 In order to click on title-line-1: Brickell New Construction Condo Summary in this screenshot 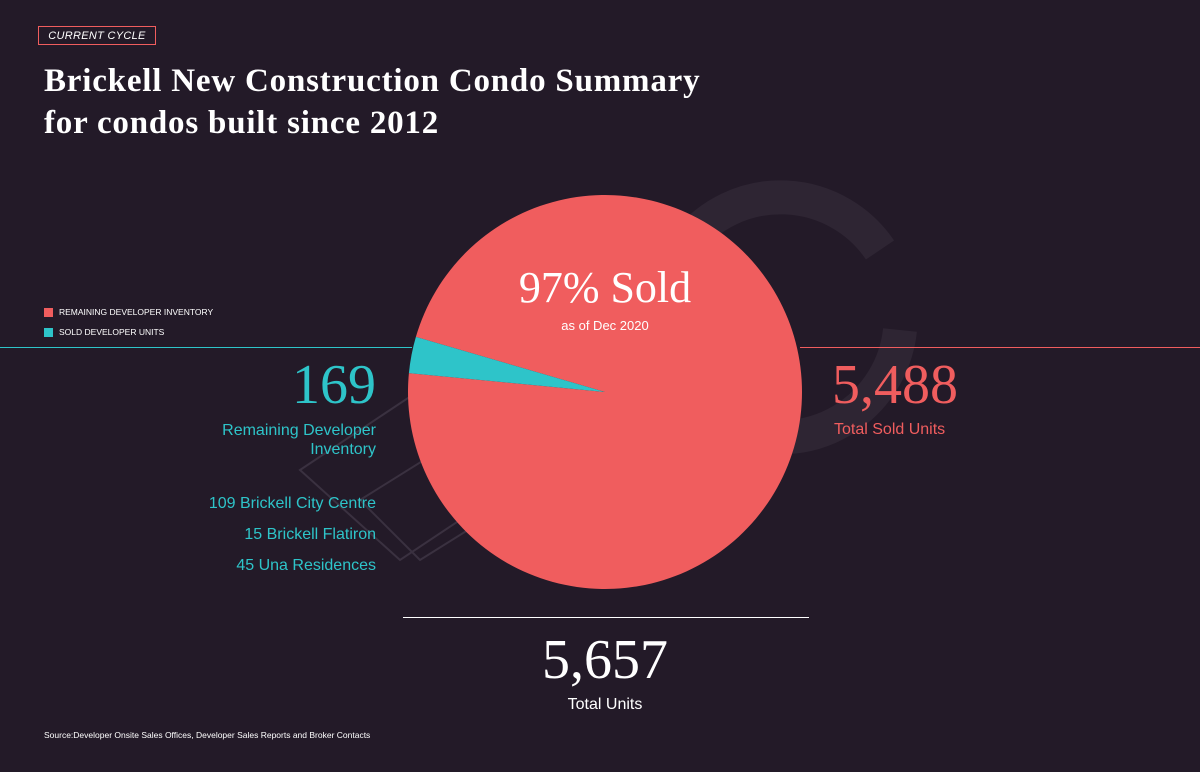, I will do `click(372, 81)`.